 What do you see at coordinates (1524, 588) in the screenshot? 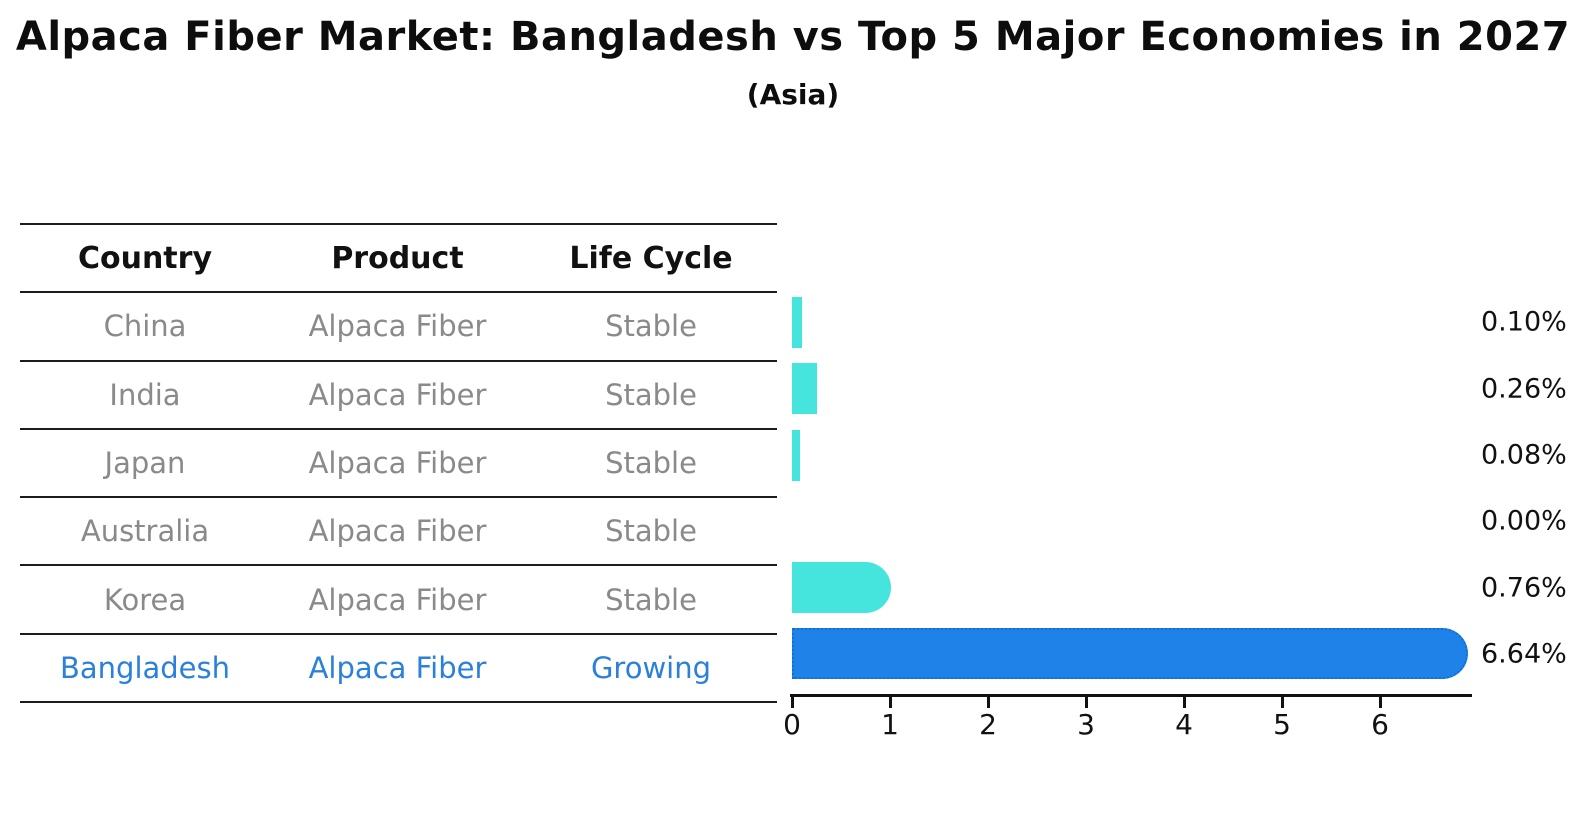
I see `value-label-korea: 0.76%` at bounding box center [1524, 588].